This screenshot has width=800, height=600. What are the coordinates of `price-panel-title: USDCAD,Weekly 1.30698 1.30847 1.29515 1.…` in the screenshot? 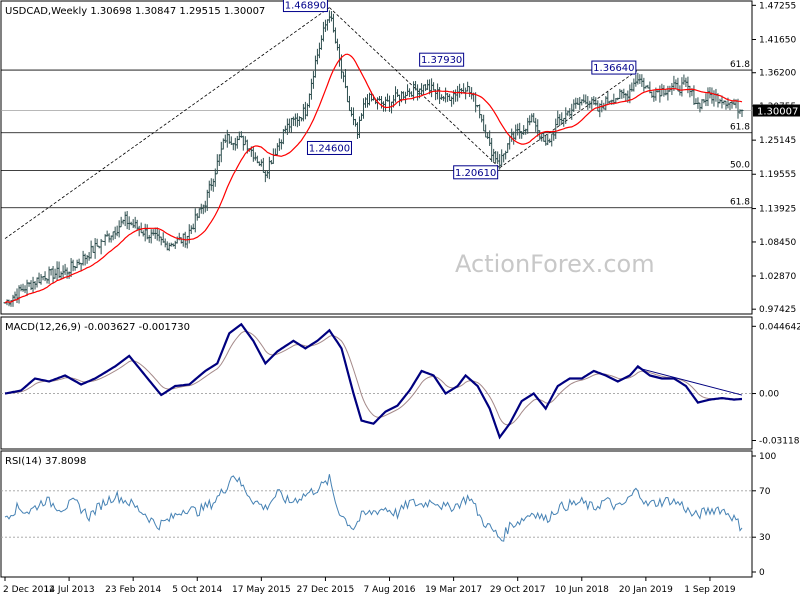 It's located at (135, 11).